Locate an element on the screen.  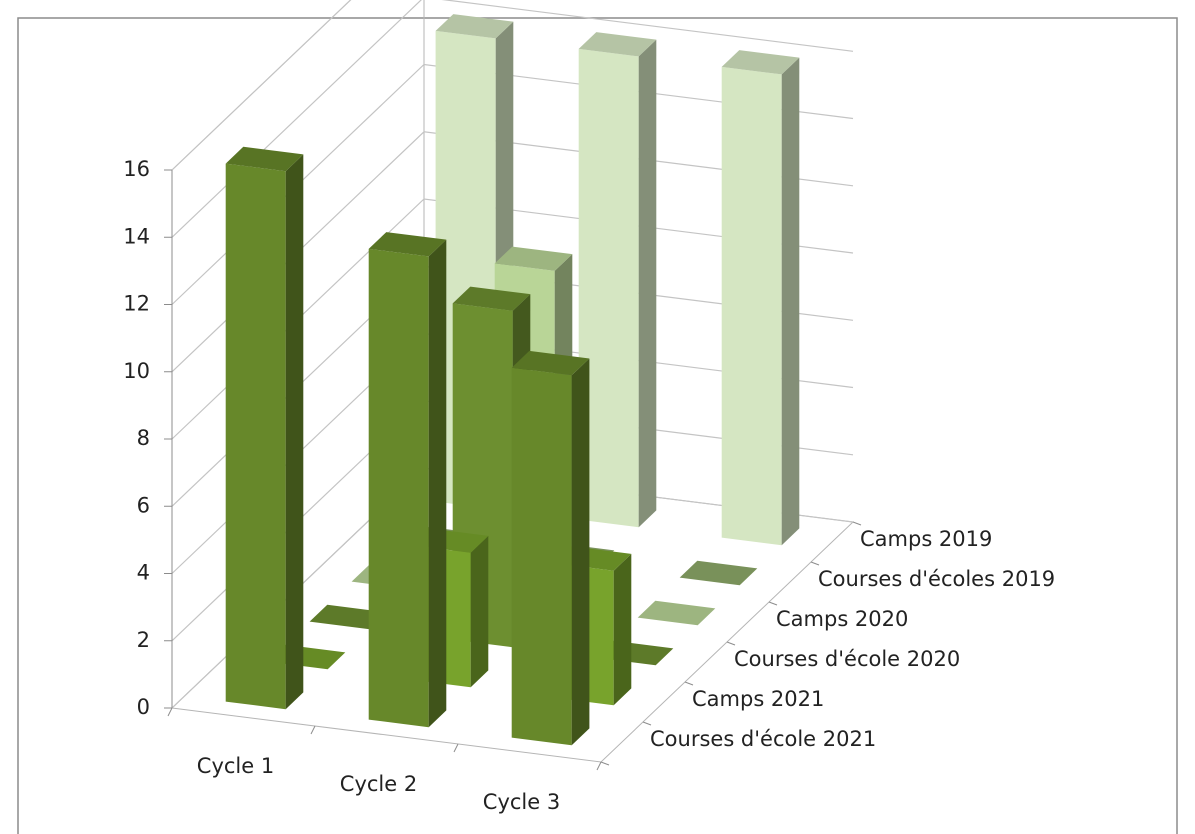
series-label: Courses d'écoles 2019 is located at coordinates (936, 579).